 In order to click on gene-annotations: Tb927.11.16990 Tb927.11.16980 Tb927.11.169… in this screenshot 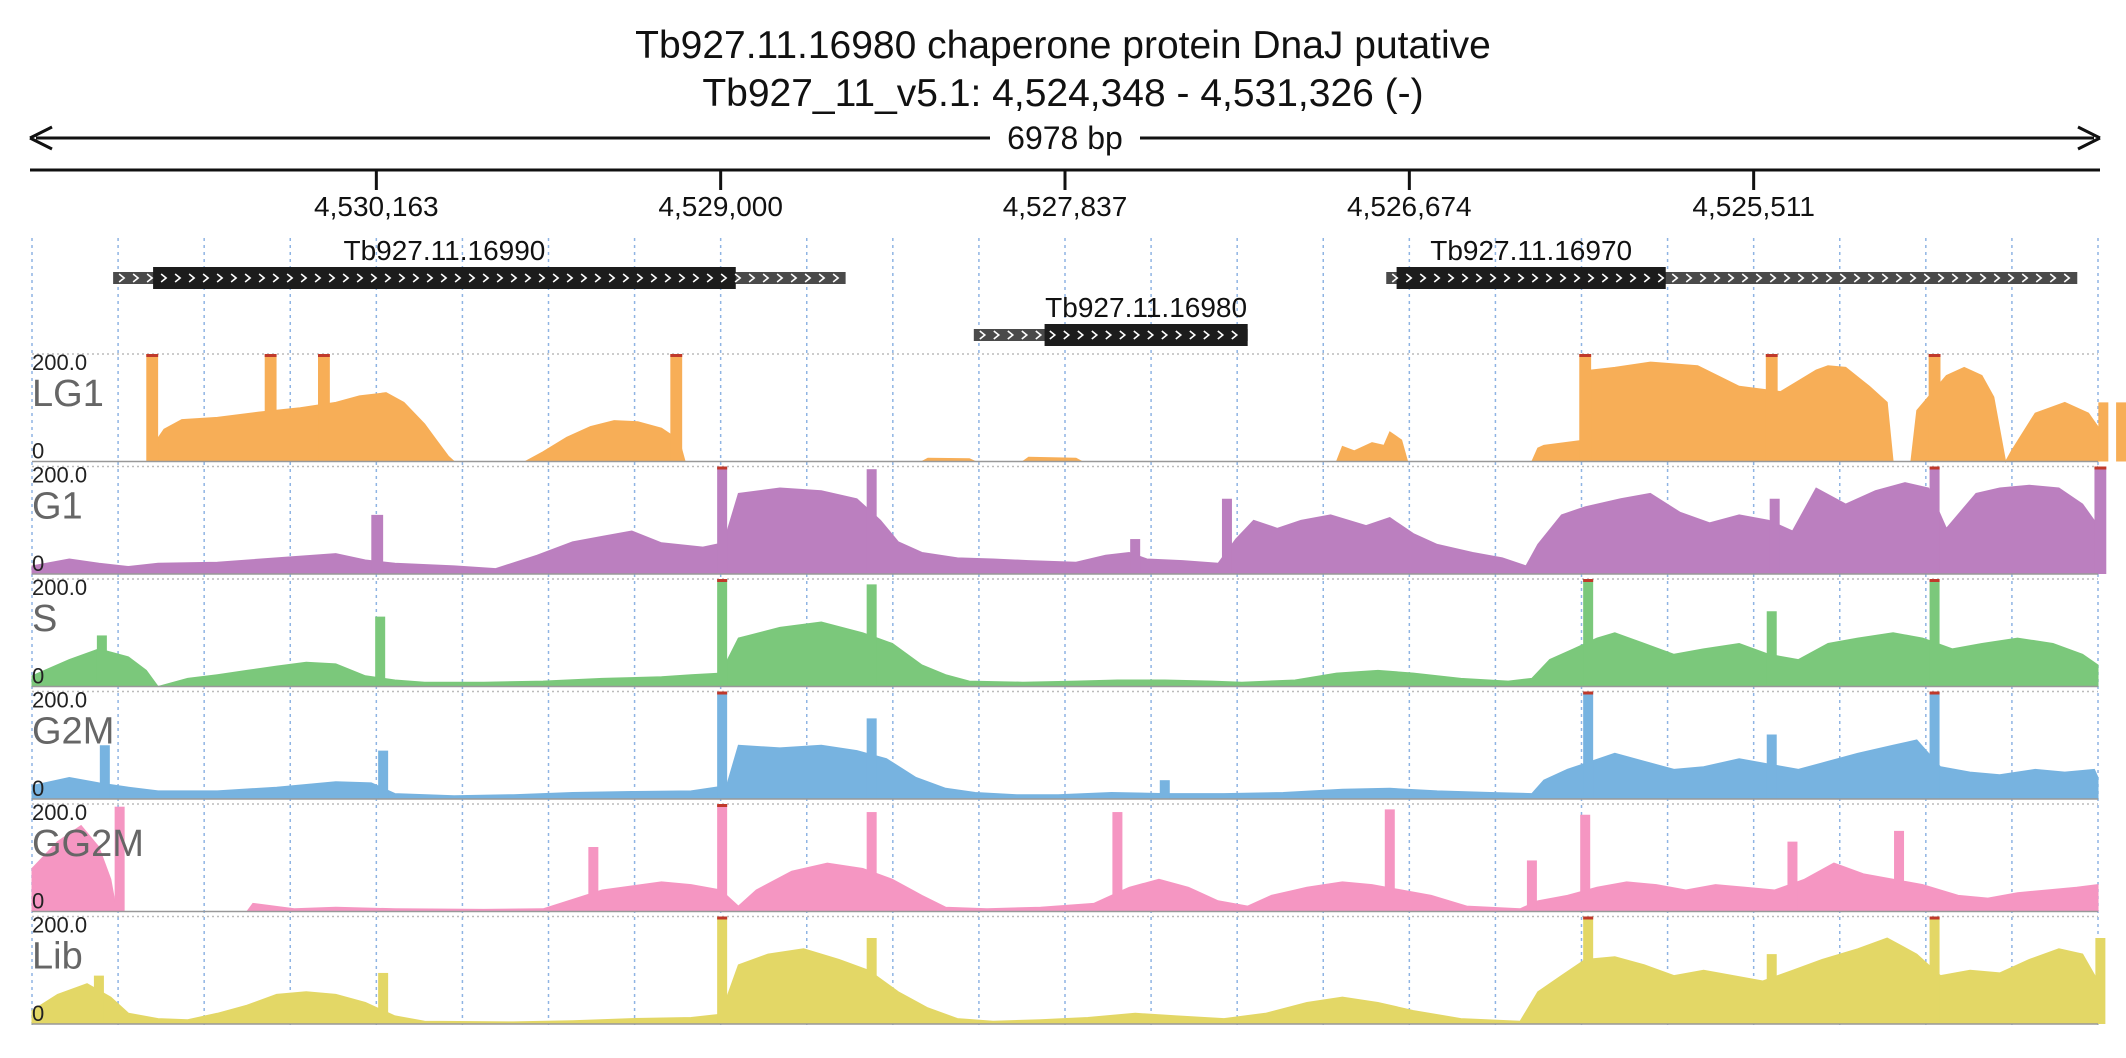, I will do `click(1095, 290)`.